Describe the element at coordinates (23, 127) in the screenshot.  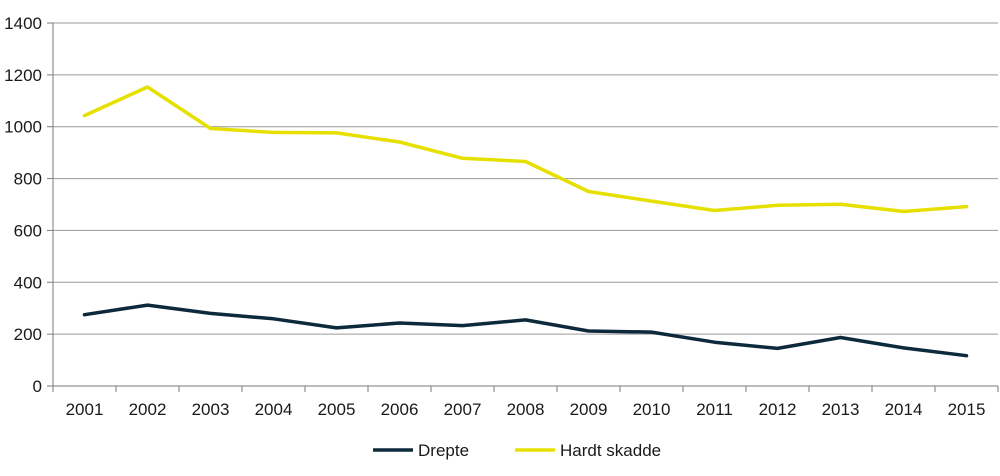
I see `y-tick-label: 1000` at that location.